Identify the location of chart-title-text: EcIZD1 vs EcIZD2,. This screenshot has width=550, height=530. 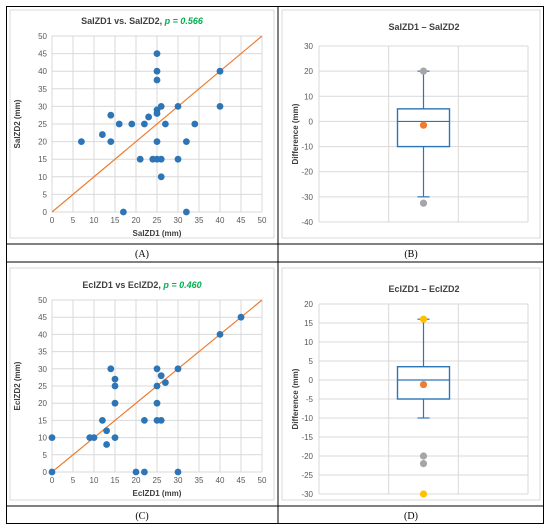
(122, 285).